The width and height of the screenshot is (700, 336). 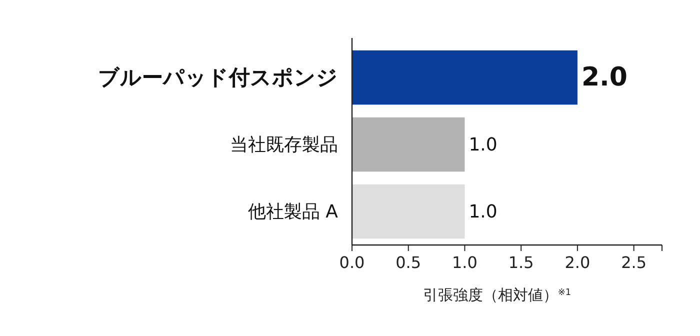 I want to click on y-tick-label: ブルーパッド付スポンジ, so click(x=218, y=78).